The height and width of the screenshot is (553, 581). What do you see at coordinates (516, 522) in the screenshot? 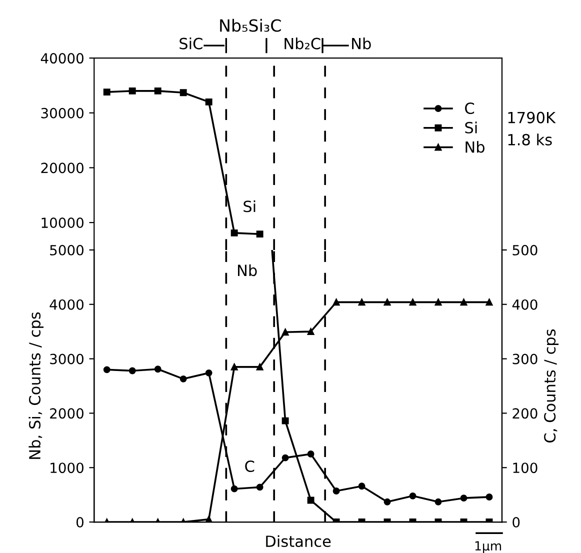
I see `y2-tick-label: 0` at bounding box center [516, 522].